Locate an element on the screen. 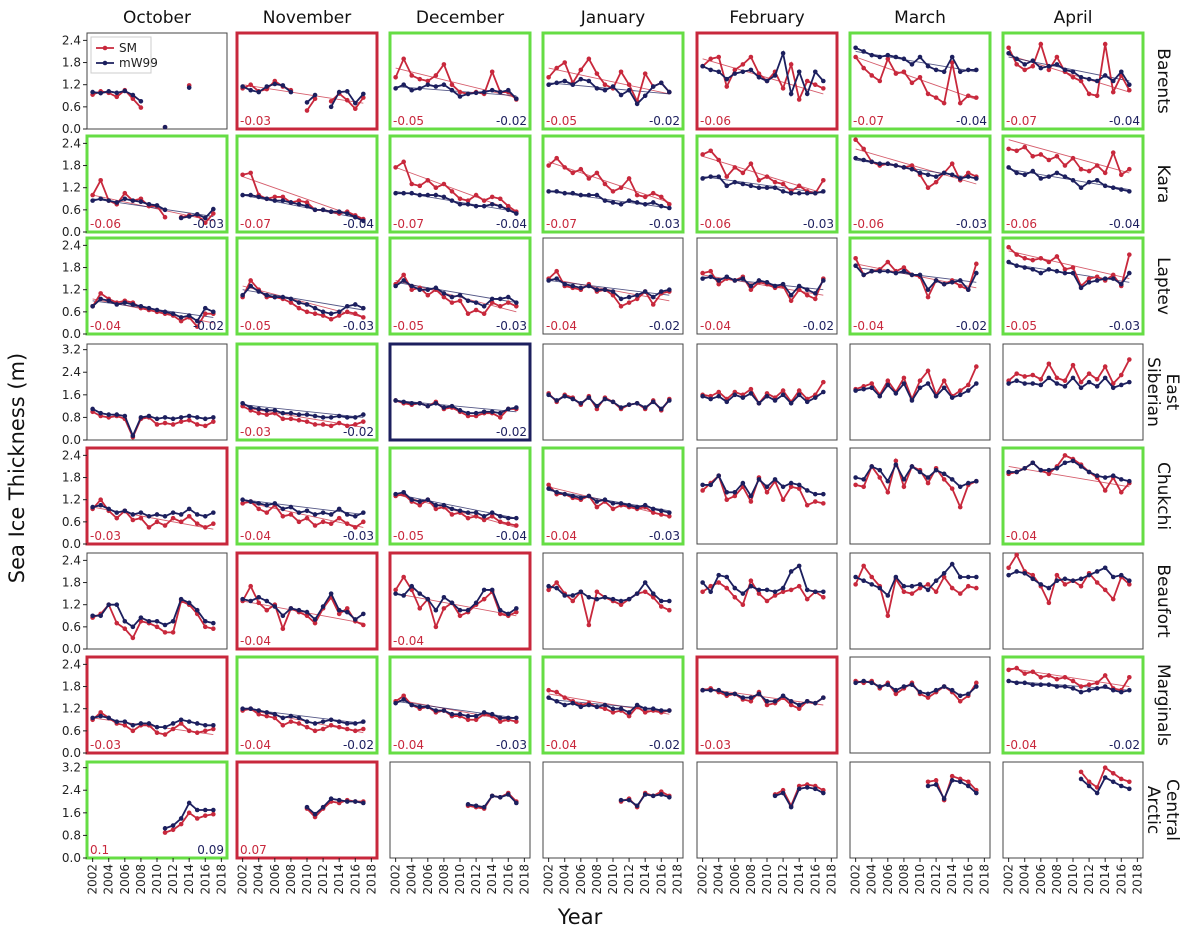 The width and height of the screenshot is (1200, 935). y-tick-label: 1.2 is located at coordinates (71, 500).